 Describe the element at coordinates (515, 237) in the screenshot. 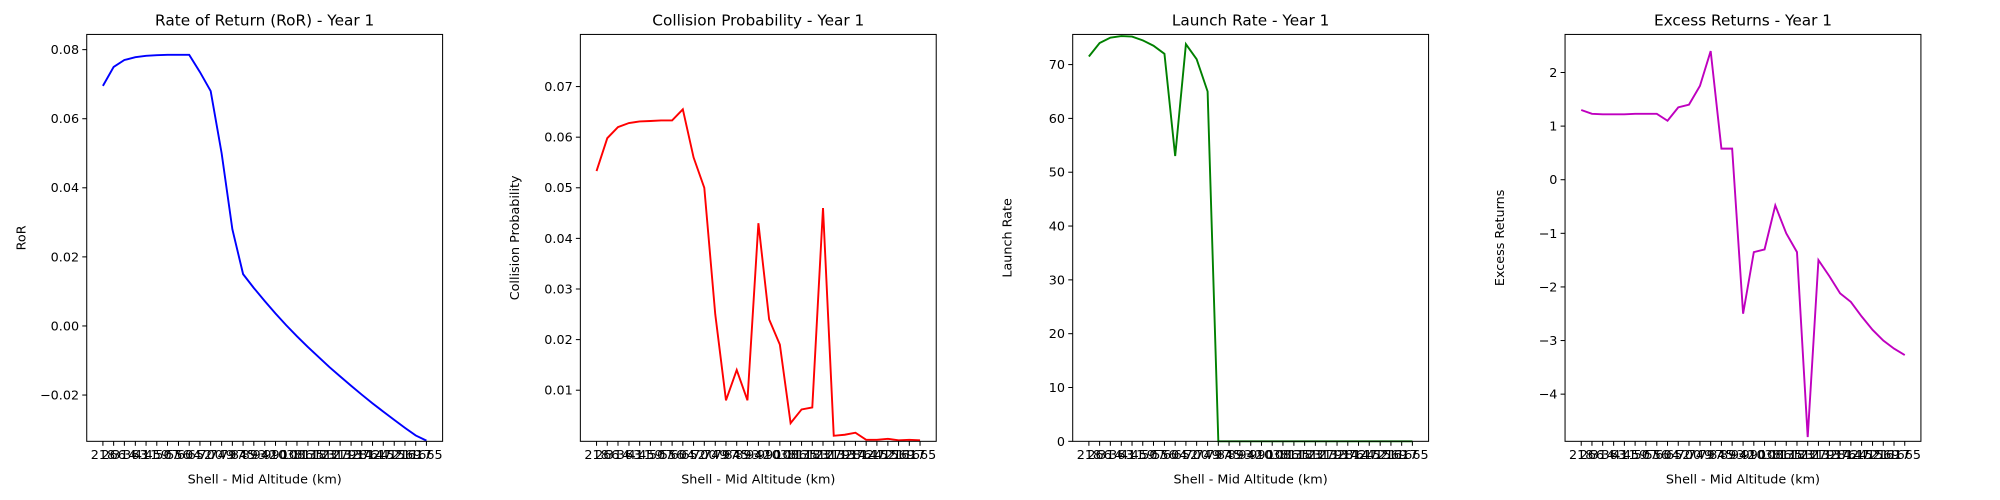

I see `y-axis-label: Collision Probability` at that location.